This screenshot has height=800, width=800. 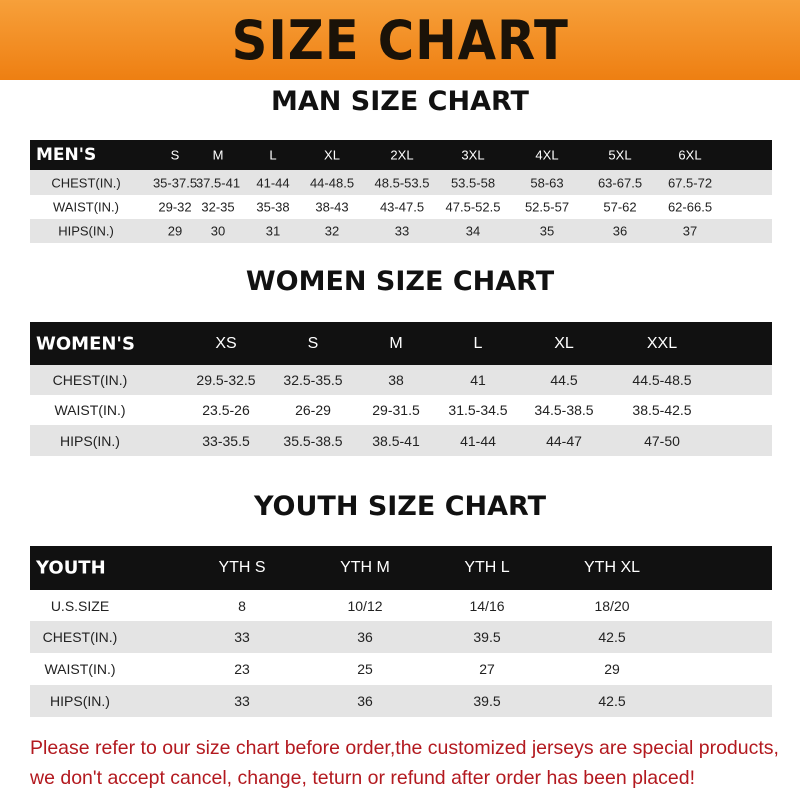 I want to click on table-cell: 48.5-53.5, so click(x=402, y=182).